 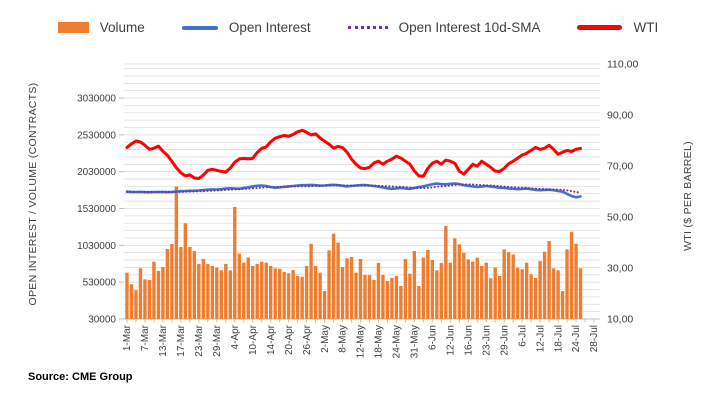 I want to click on legend-item-volume: Volume, so click(x=101, y=27).